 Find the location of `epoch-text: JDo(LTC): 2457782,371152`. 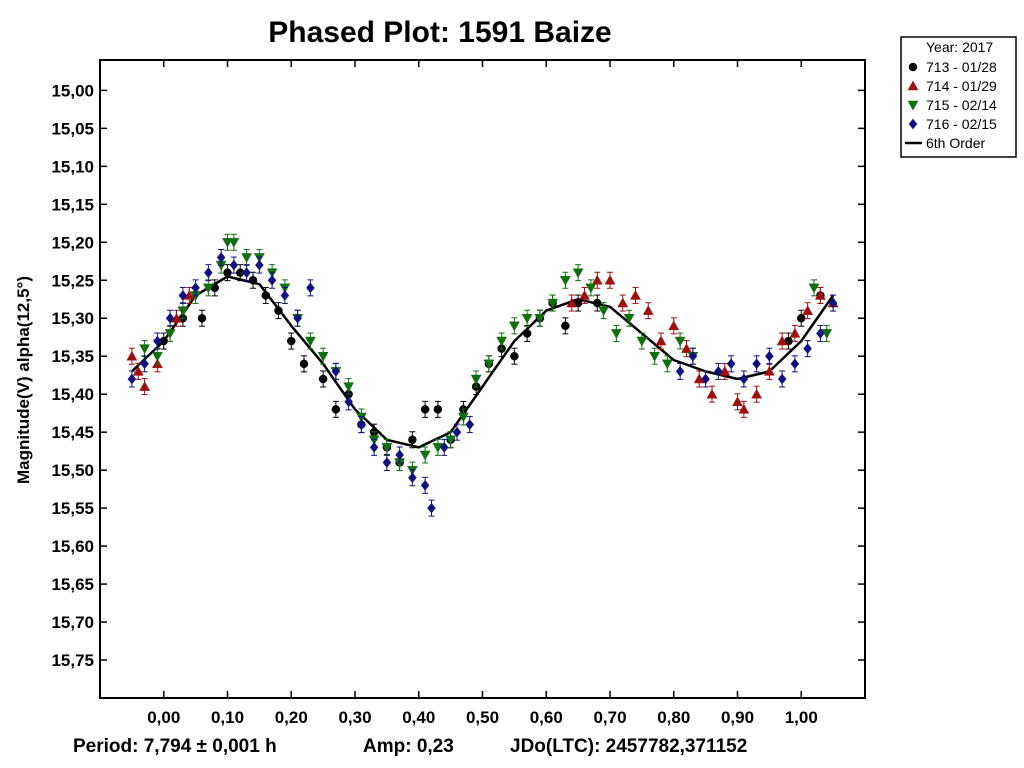

epoch-text: JDo(LTC): 2457782,371152 is located at coordinates (628, 746).